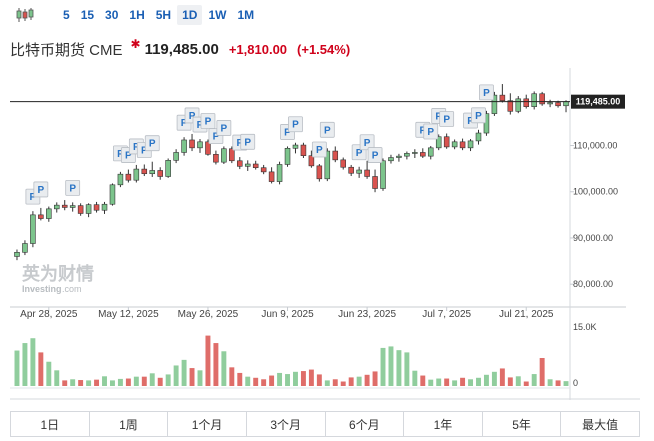 This screenshot has height=441, width=654. I want to click on interval-1h: 1H, so click(137, 15).